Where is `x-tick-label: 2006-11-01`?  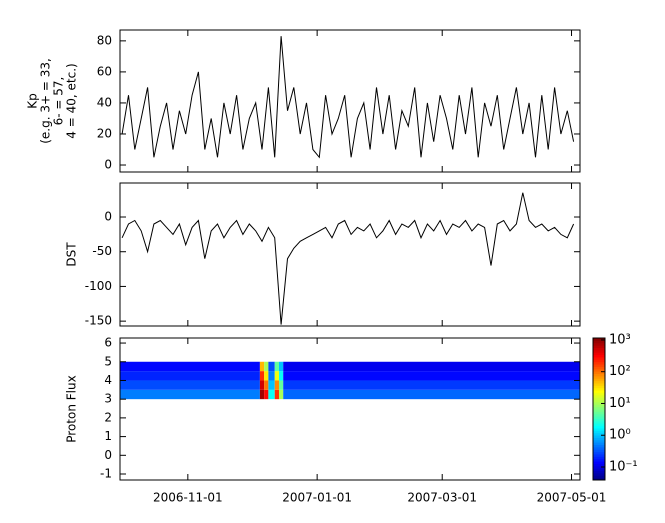 x-tick-label: 2006-11-01 is located at coordinates (188, 498).